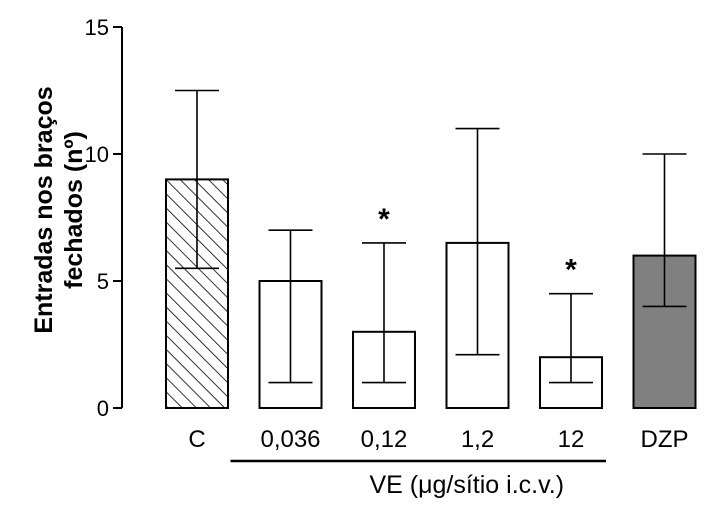 This screenshot has width=719, height=506. Describe the element at coordinates (59, 209) in the screenshot. I see `y-axis-title: Entradas nos braços fechados (nº)` at that location.